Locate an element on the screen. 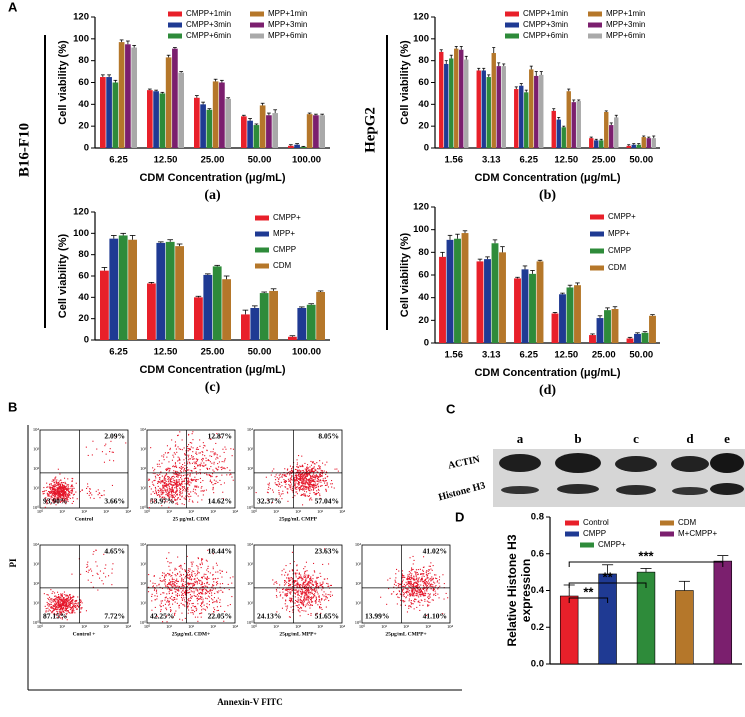 The width and height of the screenshot is (745, 717). y-tick-label: 0 is located at coordinates (426, 148).